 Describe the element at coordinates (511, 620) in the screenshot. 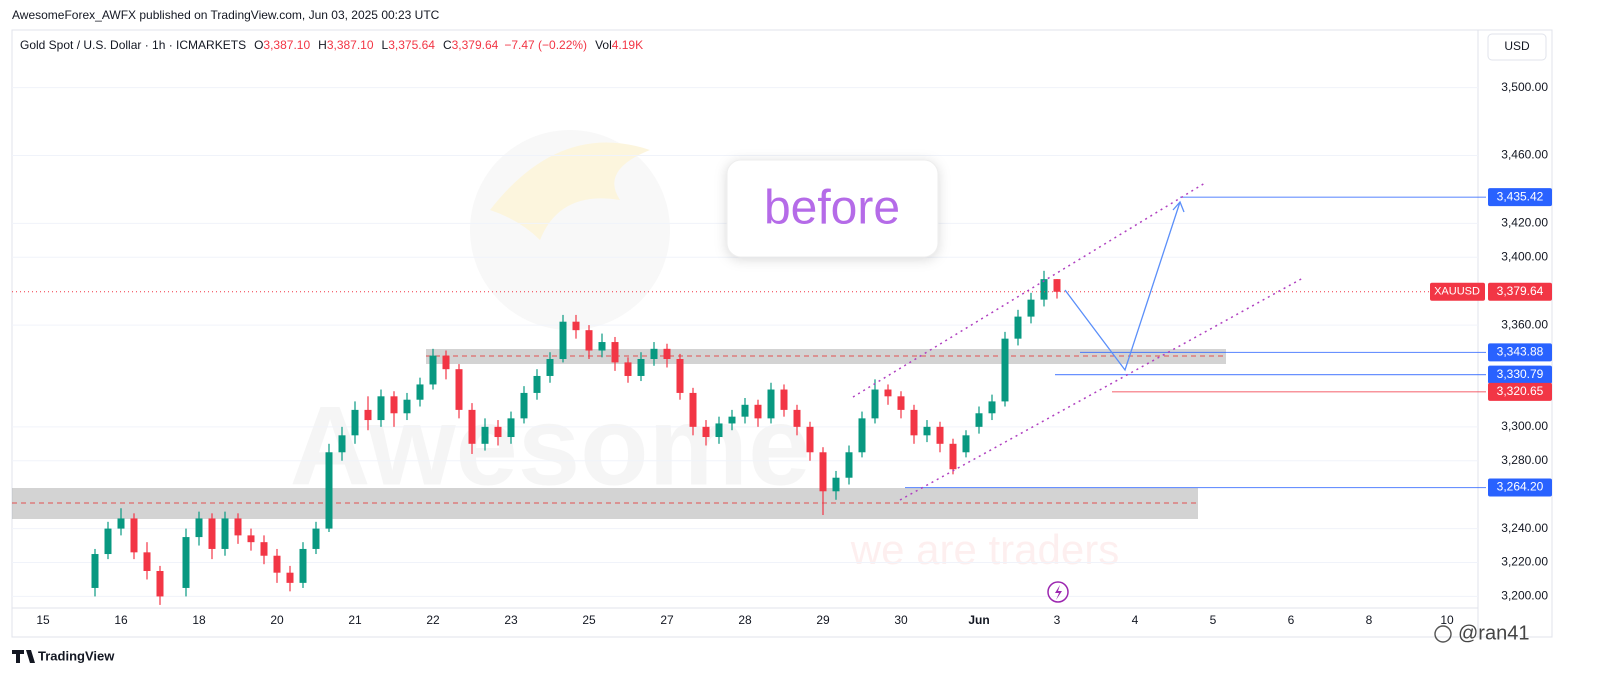

I see `x-tick-label: 23` at that location.